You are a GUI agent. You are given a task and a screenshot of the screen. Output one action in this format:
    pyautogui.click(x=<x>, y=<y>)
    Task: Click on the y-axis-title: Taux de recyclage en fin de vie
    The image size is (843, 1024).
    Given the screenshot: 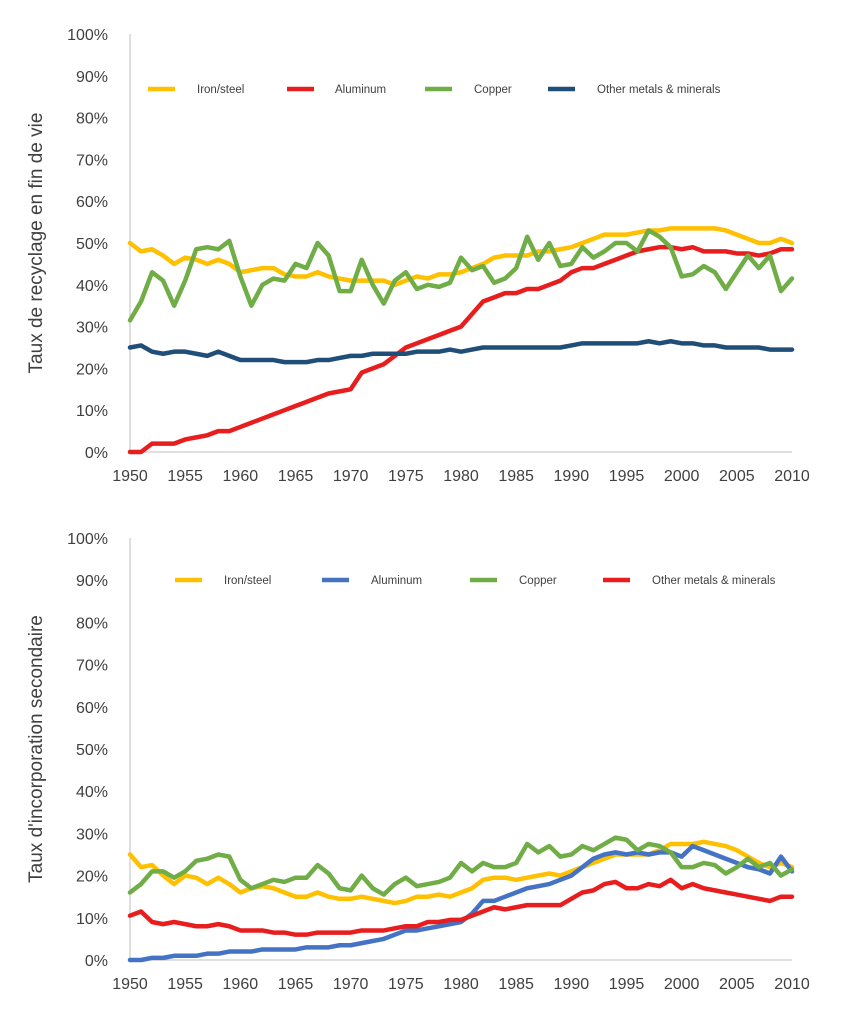 What is the action you would take?
    pyautogui.click(x=36, y=243)
    